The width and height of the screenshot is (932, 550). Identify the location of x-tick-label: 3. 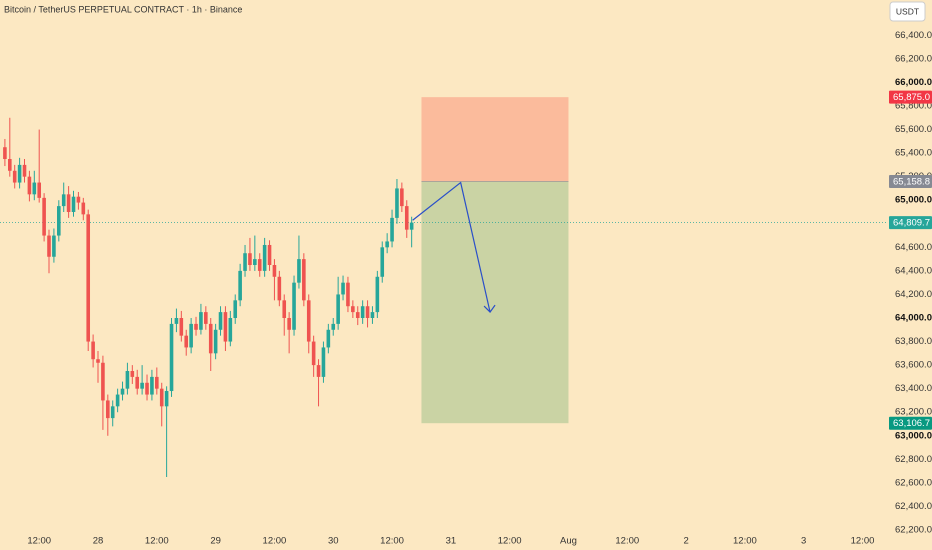
(803, 541).